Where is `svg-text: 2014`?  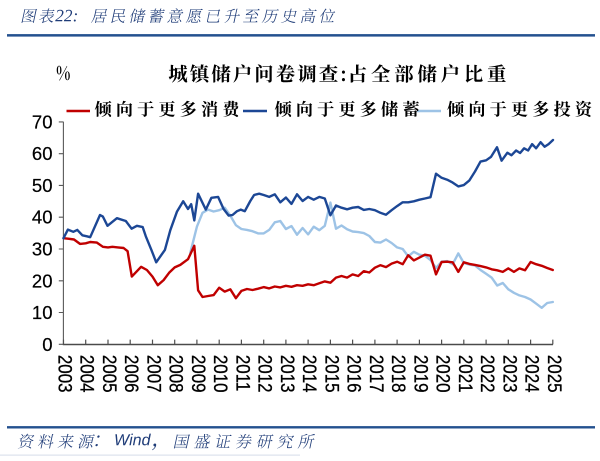 svg-text: 2014 is located at coordinates (309, 374).